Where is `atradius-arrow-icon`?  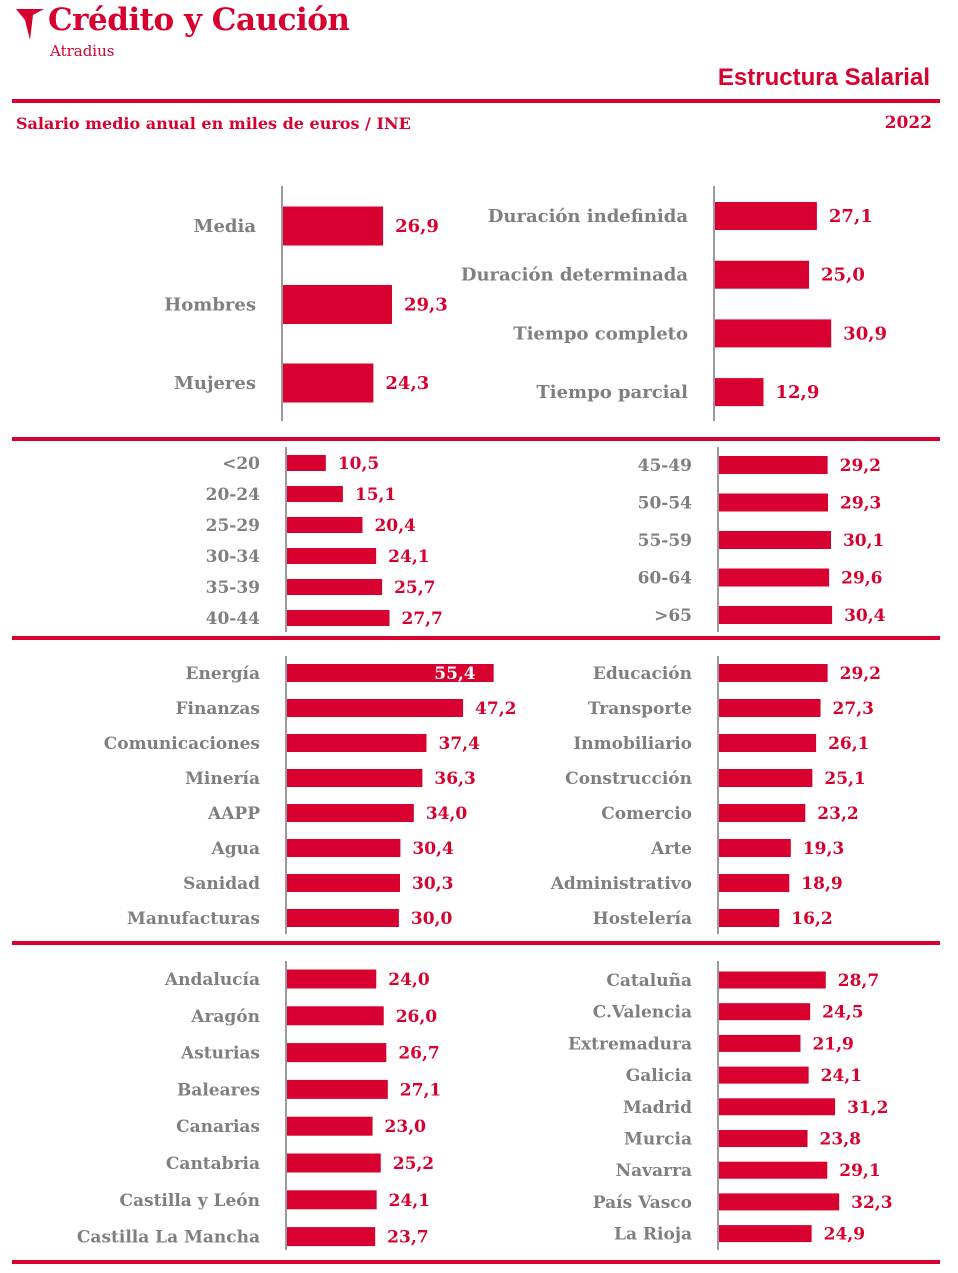 atradius-arrow-icon is located at coordinates (30, 24).